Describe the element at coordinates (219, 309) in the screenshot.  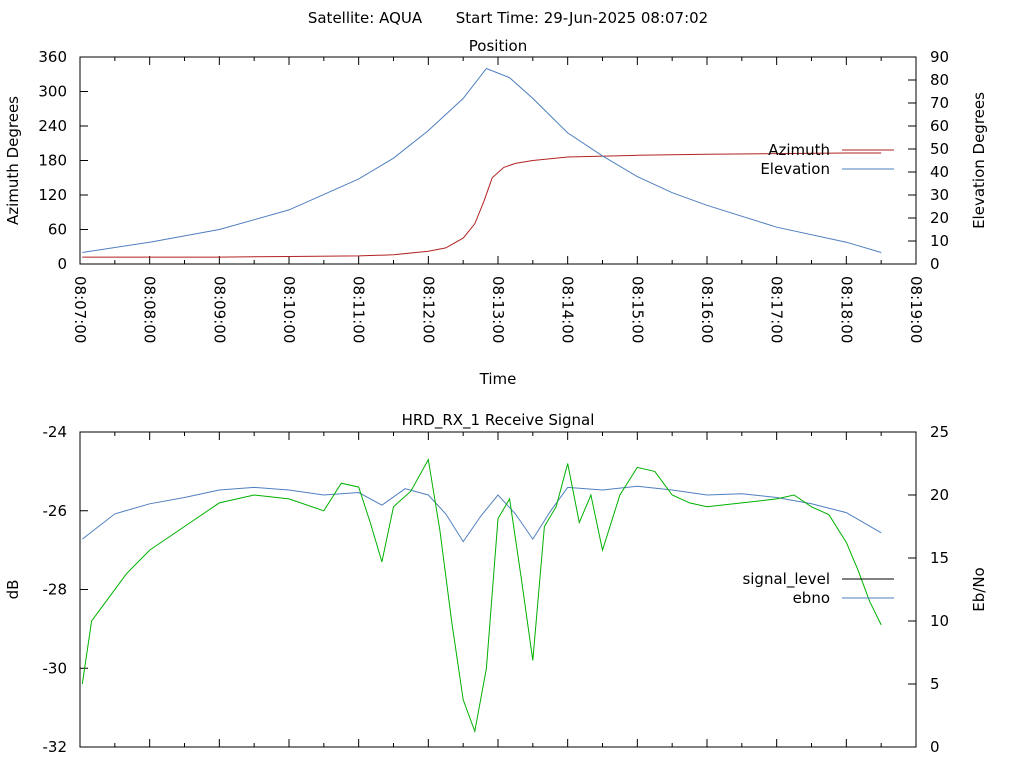
I see `x-tick-label: 08:09:00` at that location.